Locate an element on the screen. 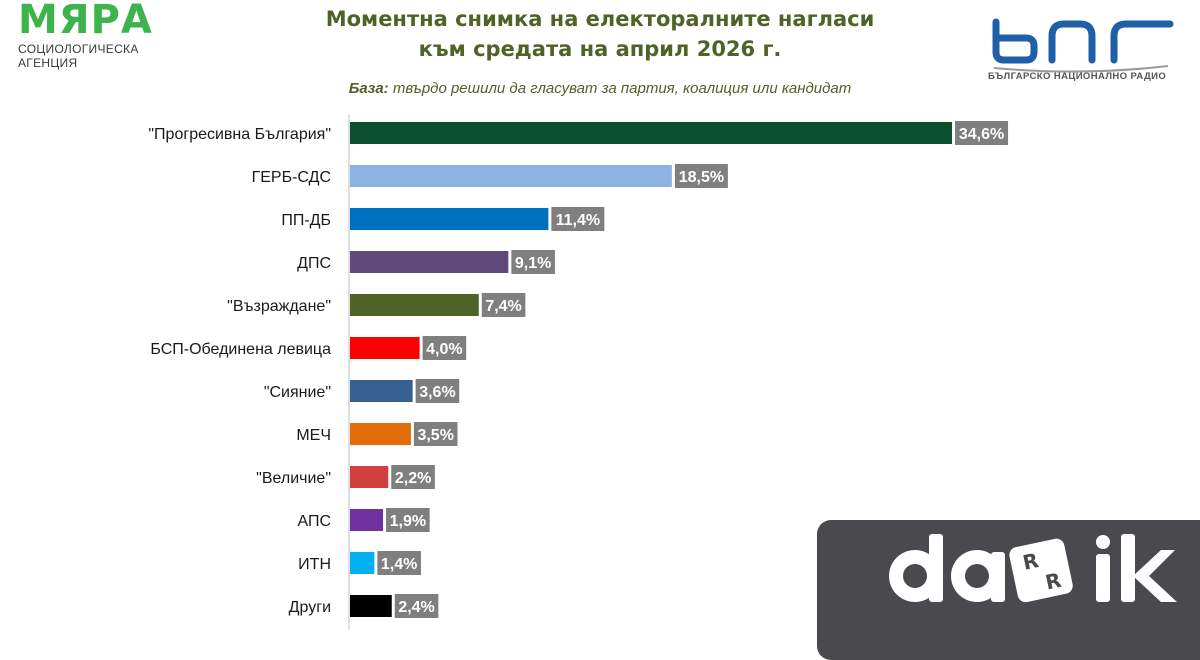 Image resolution: width=1200 pixels, height=660 pixels. myara-logo-subtitle: СОЦИОЛОГИЧЕСКА АГЕНЦИЯ is located at coordinates (78, 56).